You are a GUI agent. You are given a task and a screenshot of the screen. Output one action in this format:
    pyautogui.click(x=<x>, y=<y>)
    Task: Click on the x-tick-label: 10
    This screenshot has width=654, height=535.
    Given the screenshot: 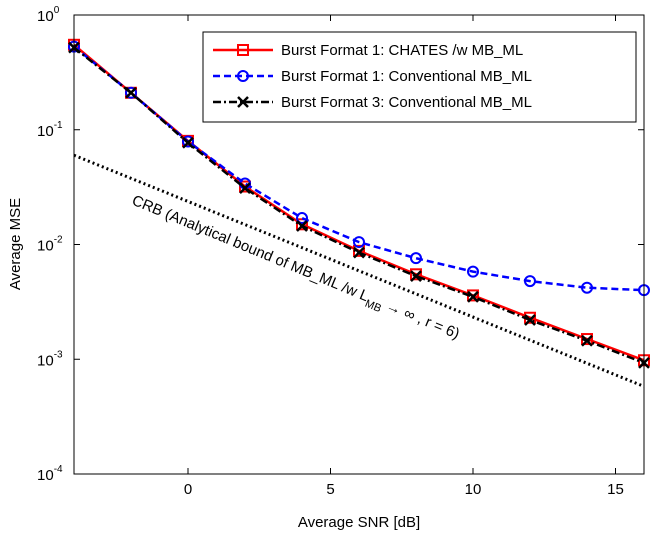 What is the action you would take?
    pyautogui.click(x=473, y=489)
    